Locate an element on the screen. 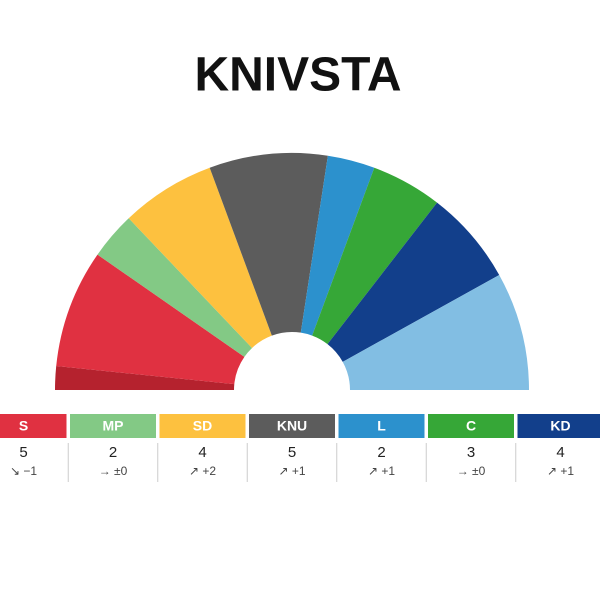 Image resolution: width=600 pixels, height=600 pixels. party-label: KNU is located at coordinates (292, 426).